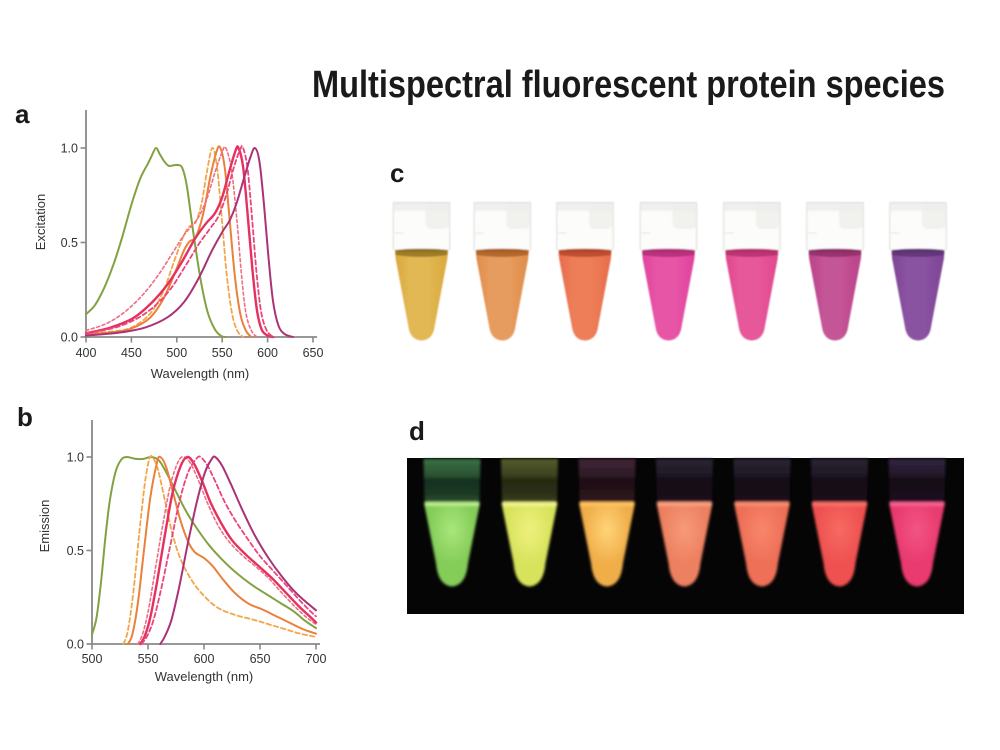  Describe the element at coordinates (316, 659) in the screenshot. I see `svg-text: 700` at that location.